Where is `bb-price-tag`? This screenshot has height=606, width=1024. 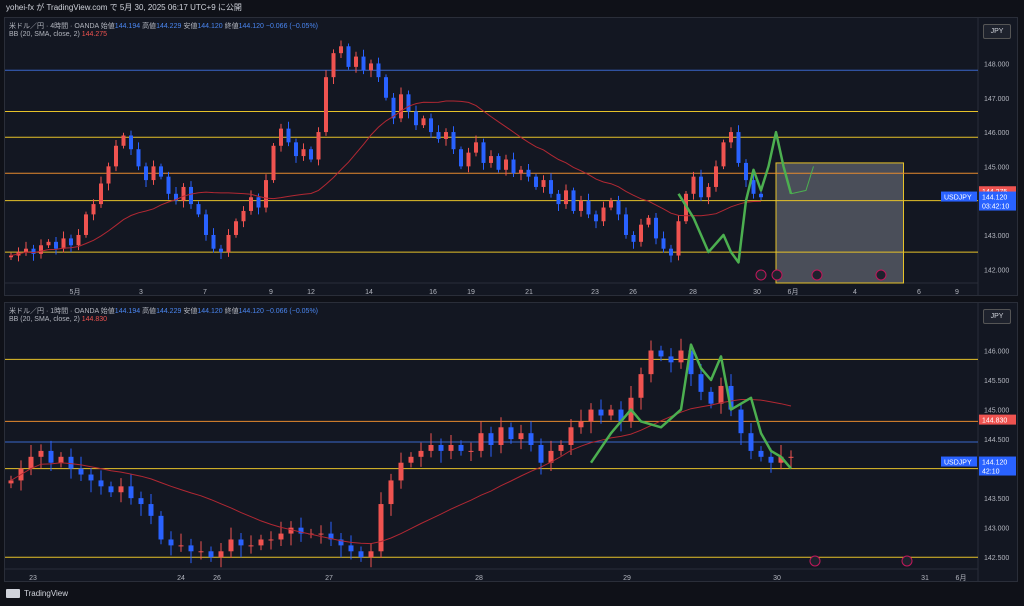 bb-price-tag is located at coordinates (997, 191).